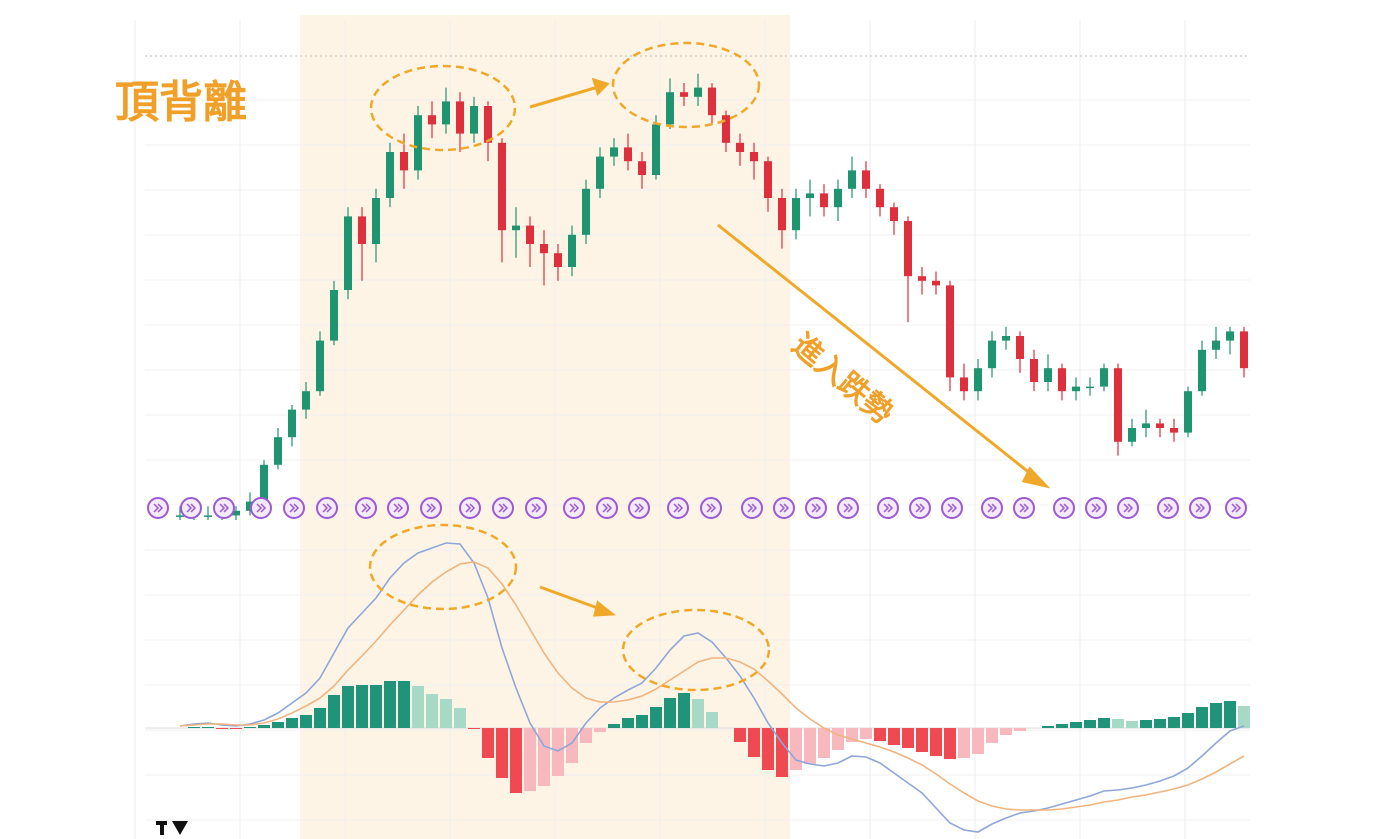 This screenshot has width=1394, height=839. I want to click on logo, so click(172, 828).